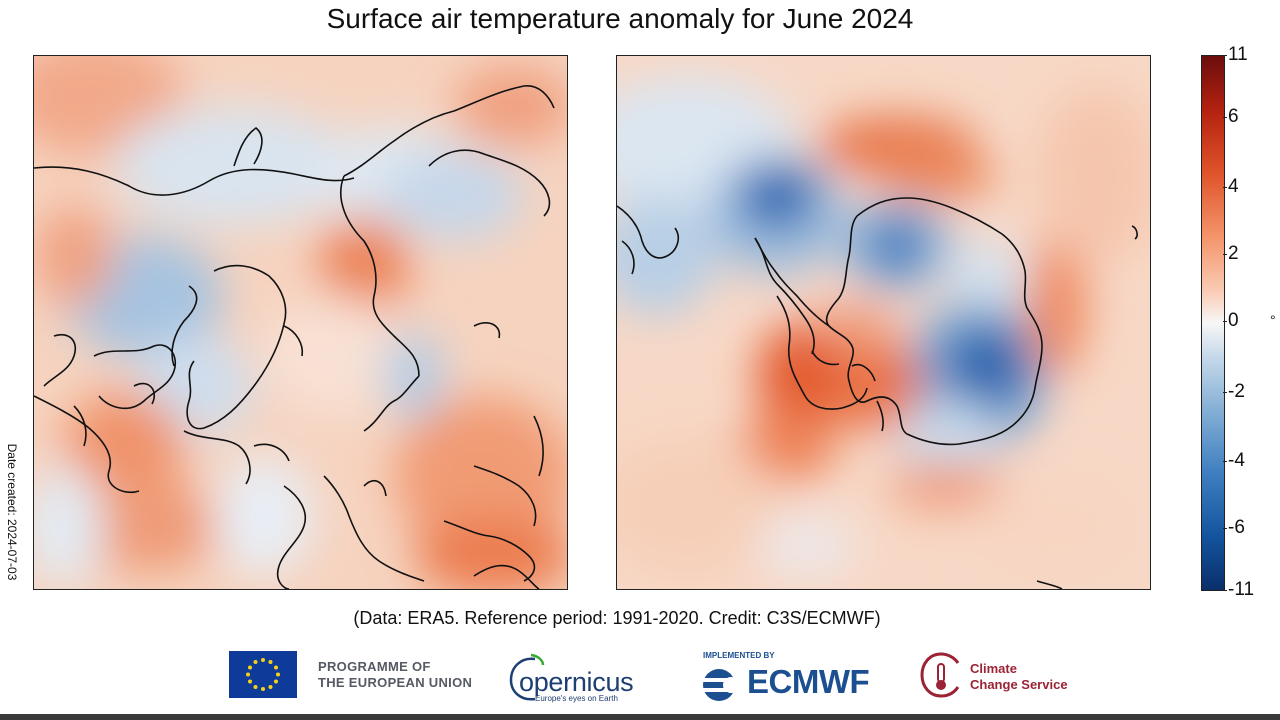  I want to click on c3s-thermometer-icon, so click(940, 675).